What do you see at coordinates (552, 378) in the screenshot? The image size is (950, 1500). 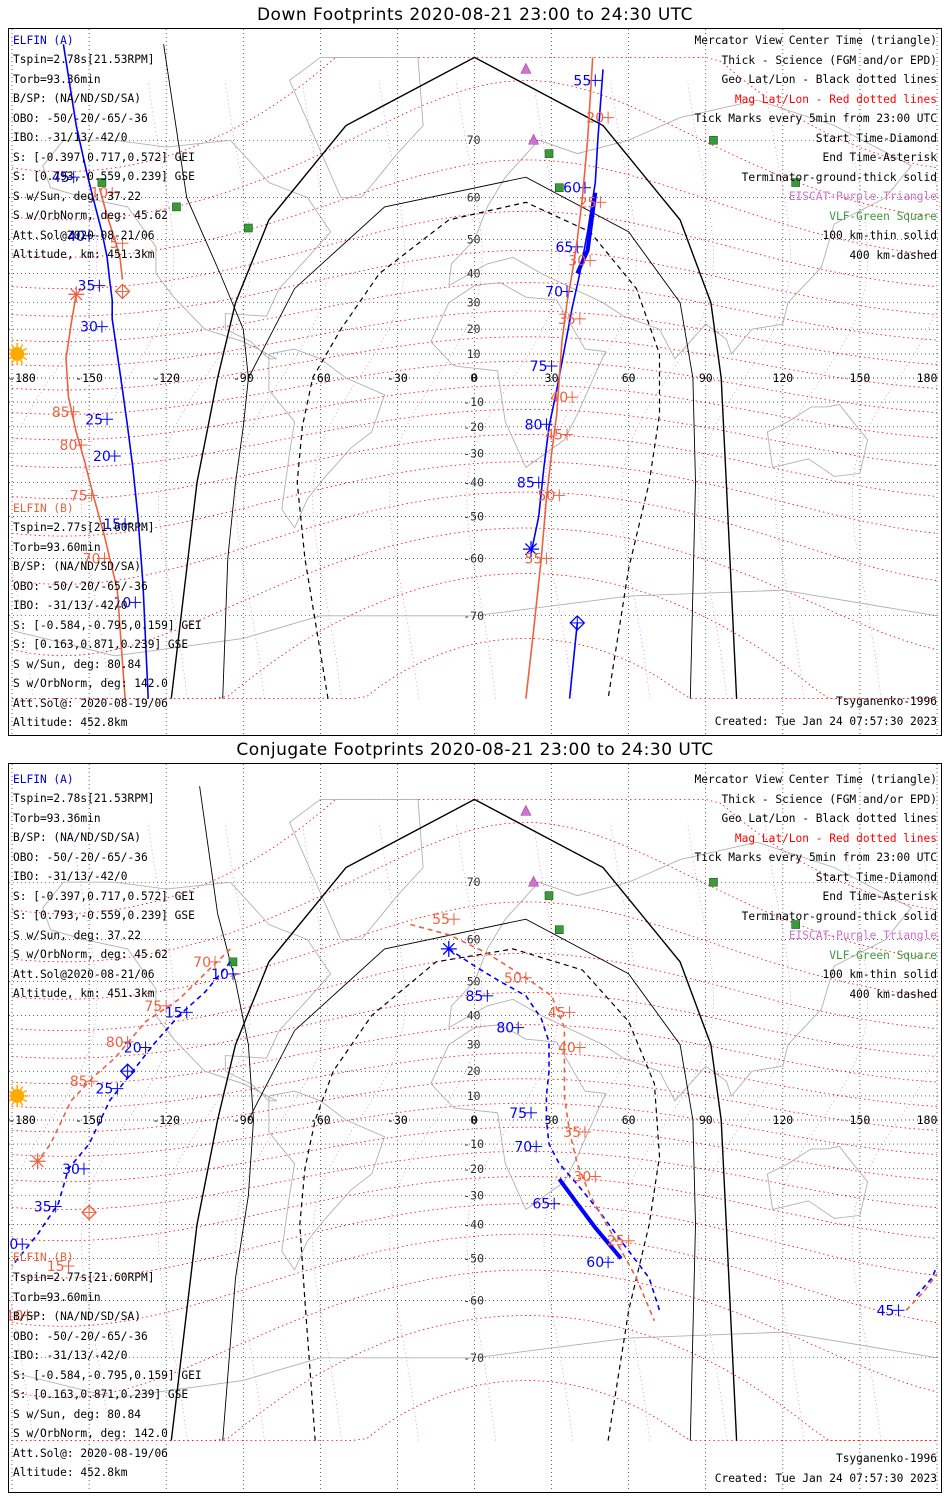 I see `longitude-tick-label: 30` at bounding box center [552, 378].